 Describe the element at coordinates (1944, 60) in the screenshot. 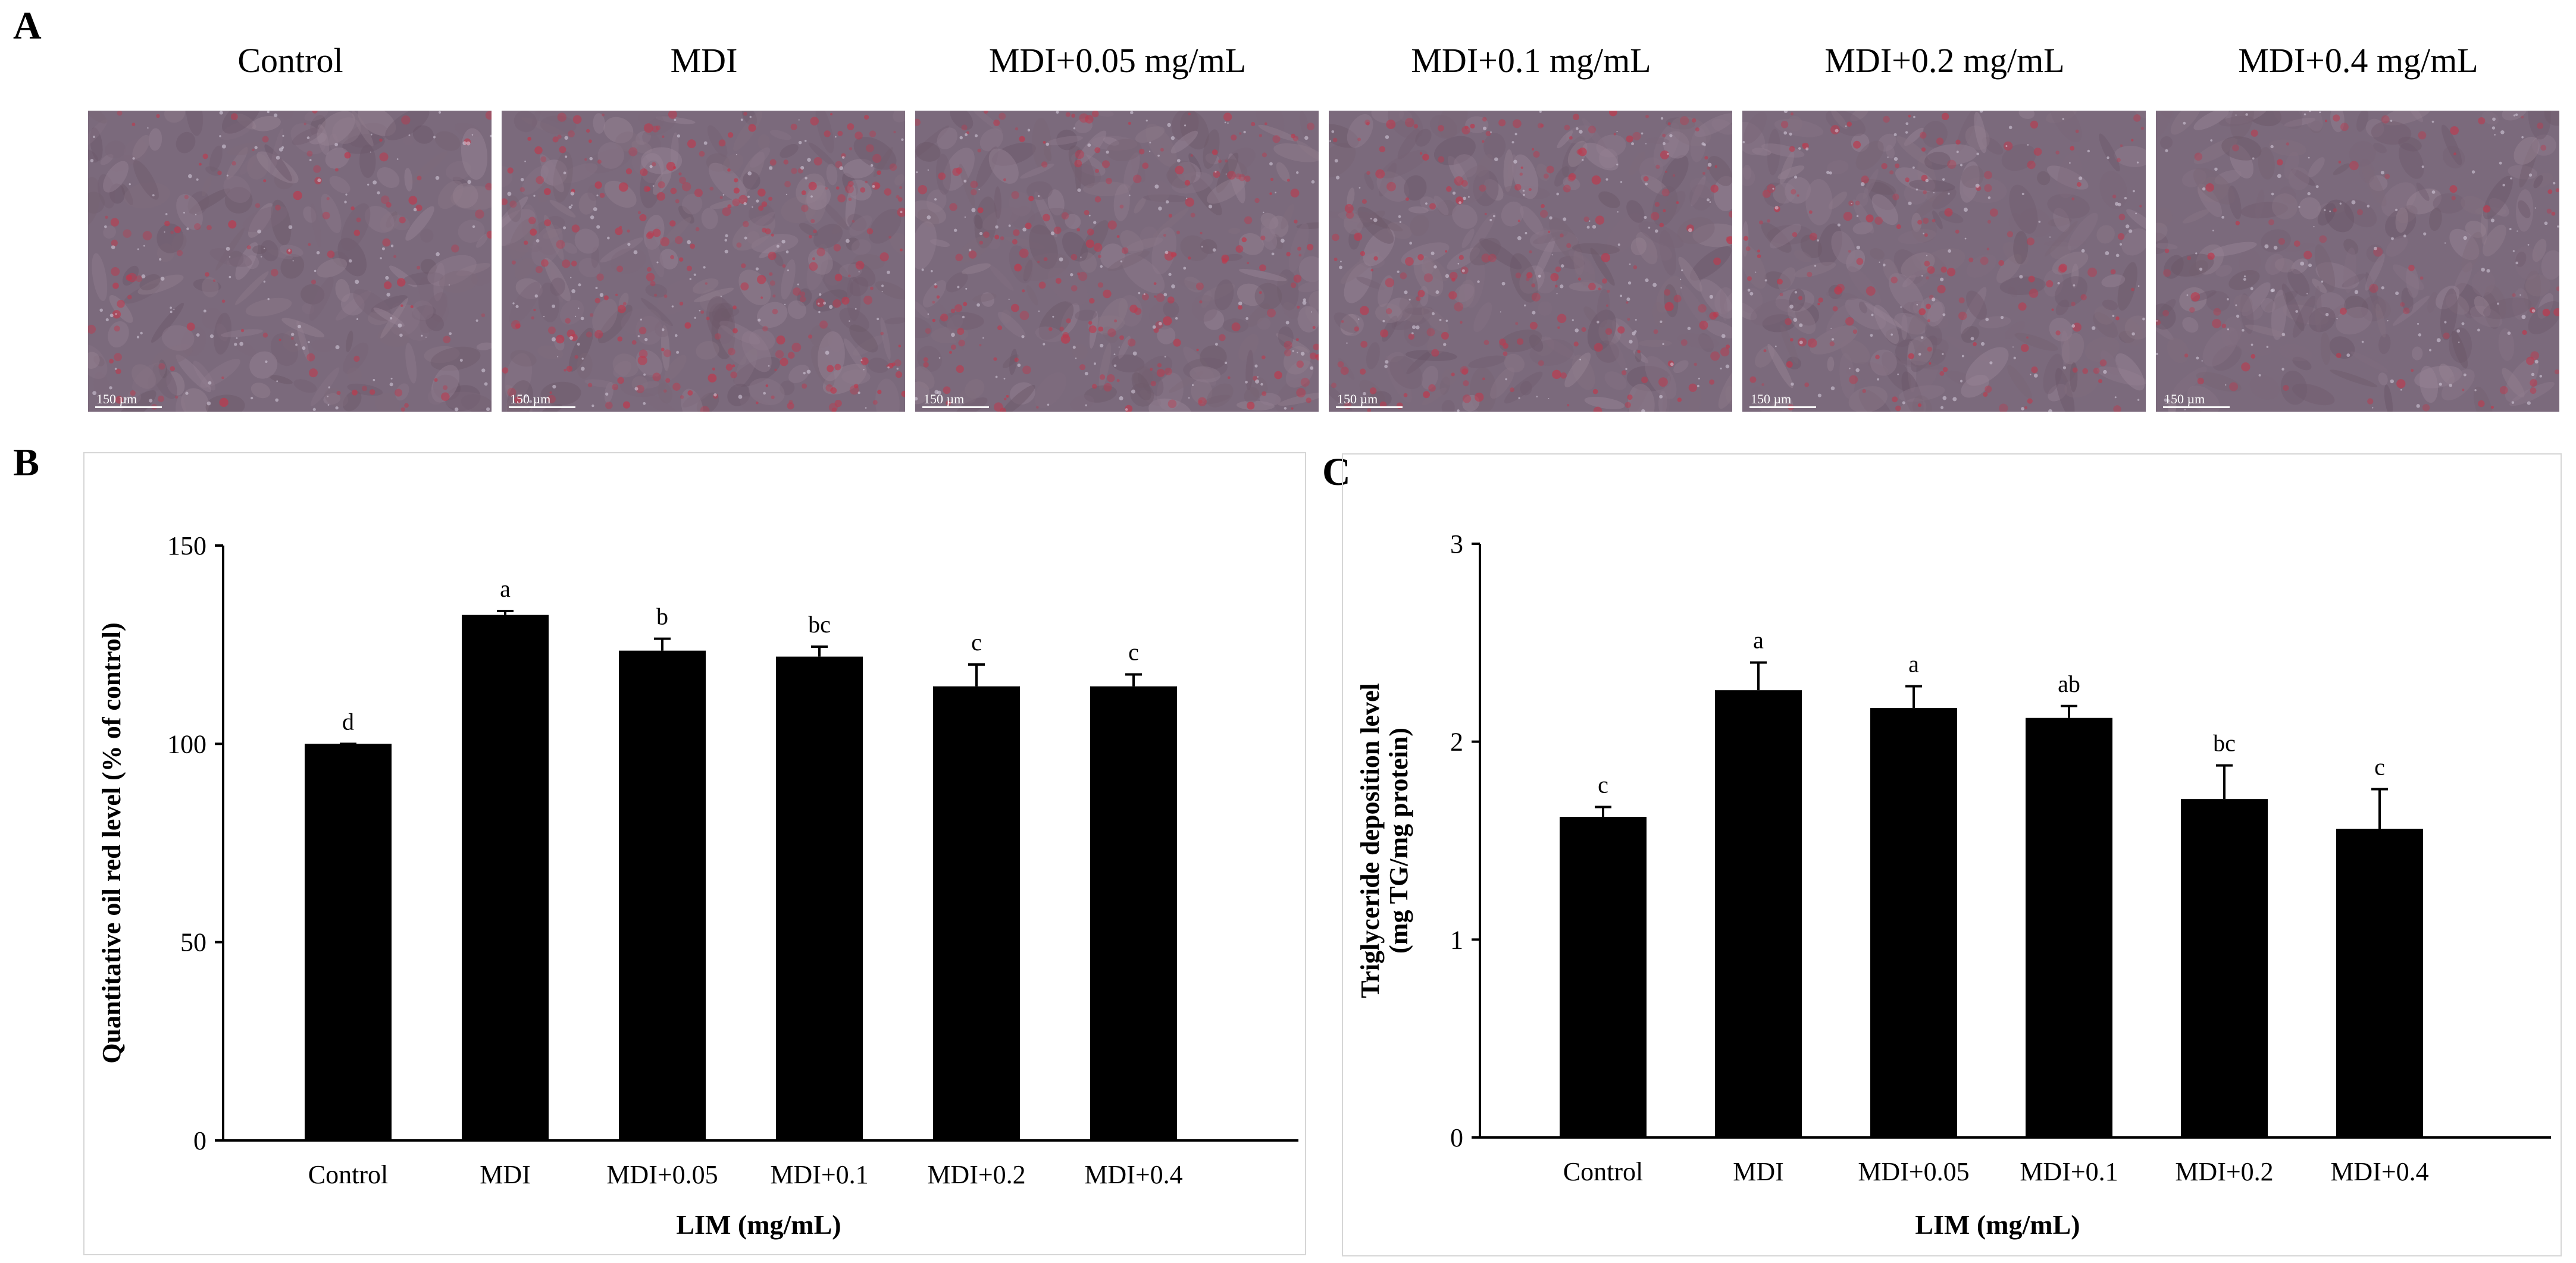

I see `micrograph-title: MDI+0.2 mg/mL` at that location.